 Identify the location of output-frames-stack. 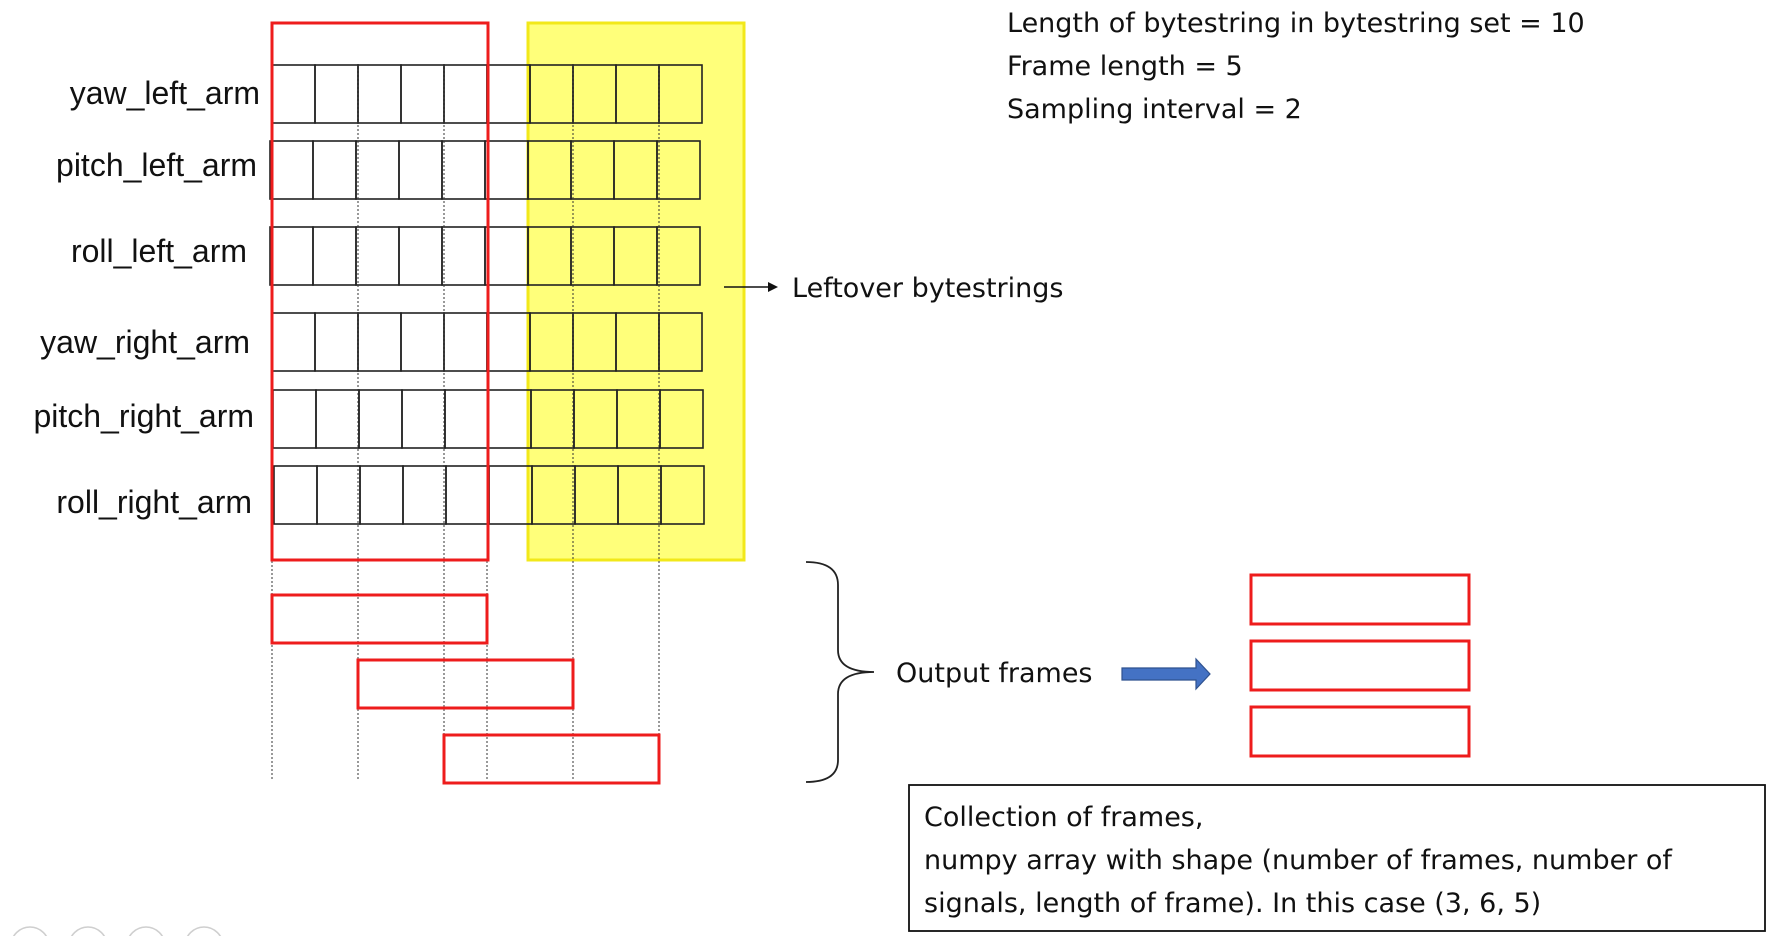
(465, 689).